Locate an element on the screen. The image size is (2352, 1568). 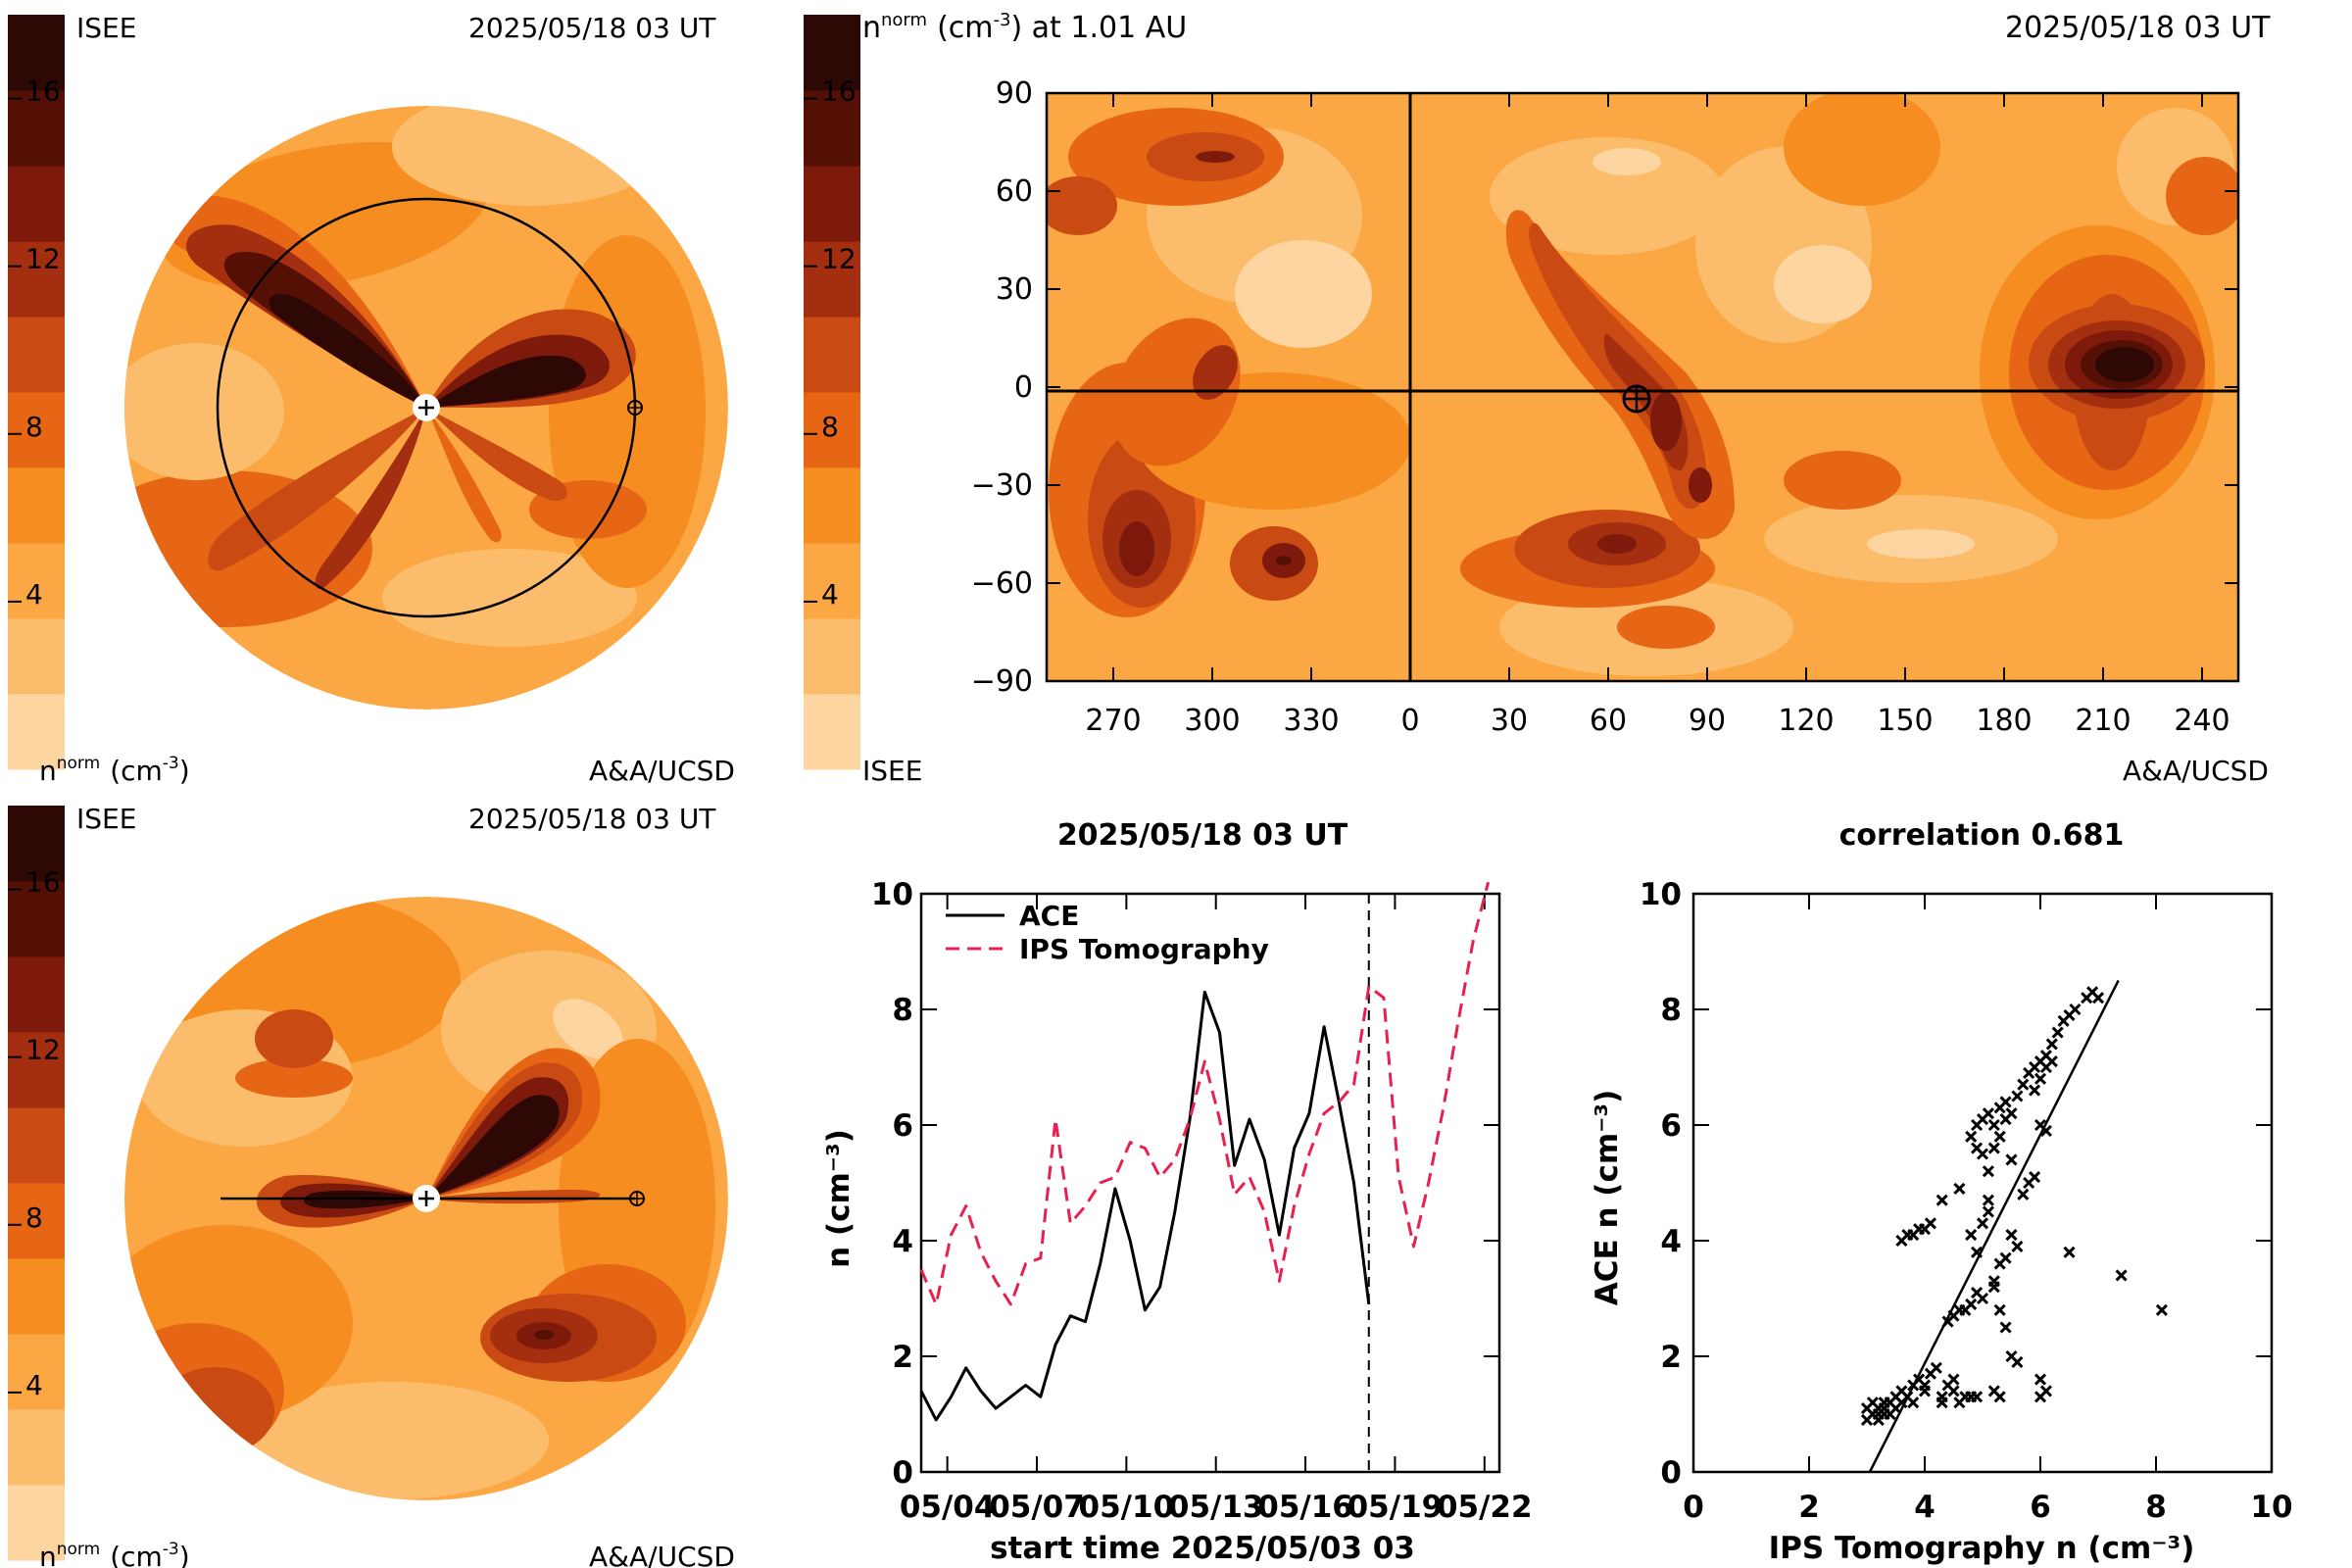
polar-bottom-unit-label: nnorm (cm-3) is located at coordinates (114, 1554).